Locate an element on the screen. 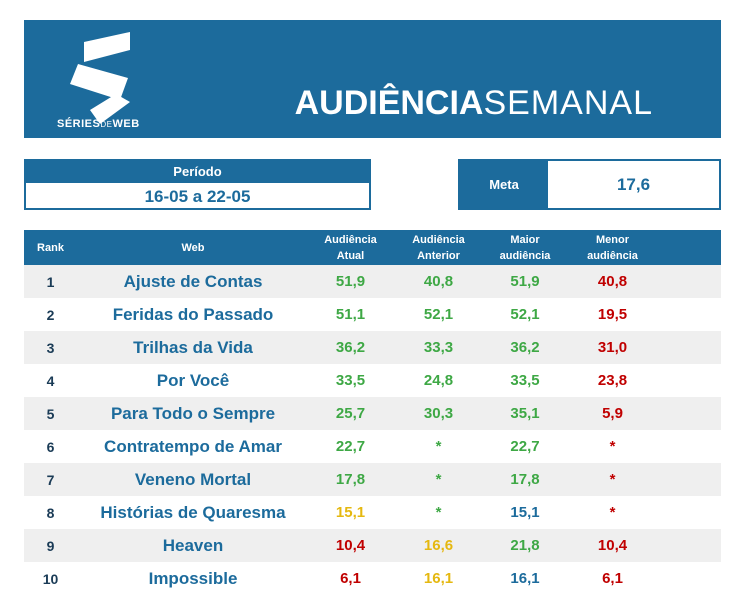  maior-audiencia-cell: 16,1 is located at coordinates (525, 578).